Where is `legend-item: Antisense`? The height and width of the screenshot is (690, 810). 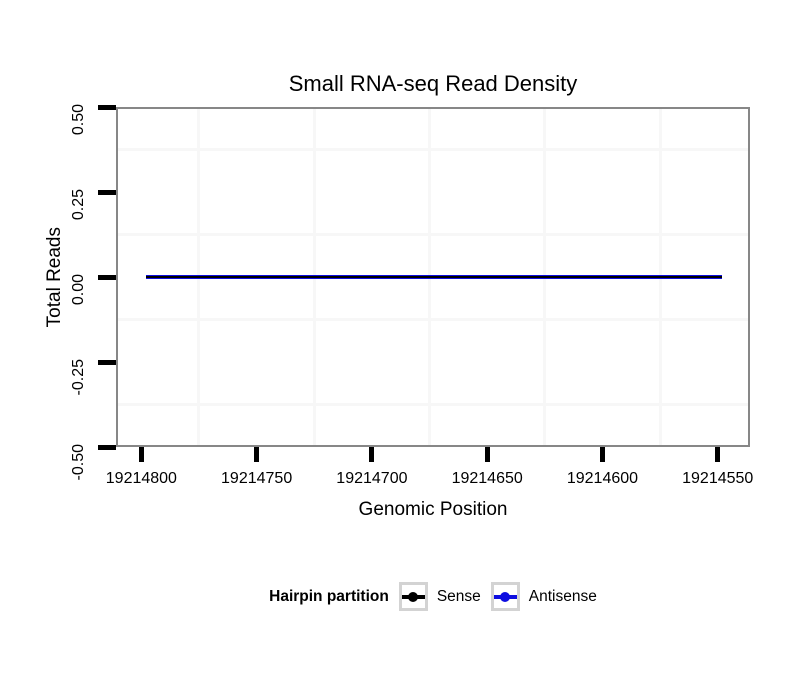
legend-item: Antisense is located at coordinates (543, 596).